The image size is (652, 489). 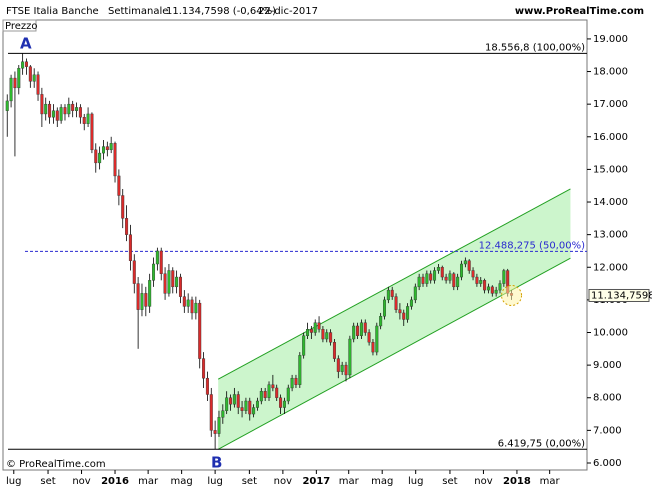 I want to click on last-label: 11.134,7598 (-0,64%), so click(x=221, y=11).